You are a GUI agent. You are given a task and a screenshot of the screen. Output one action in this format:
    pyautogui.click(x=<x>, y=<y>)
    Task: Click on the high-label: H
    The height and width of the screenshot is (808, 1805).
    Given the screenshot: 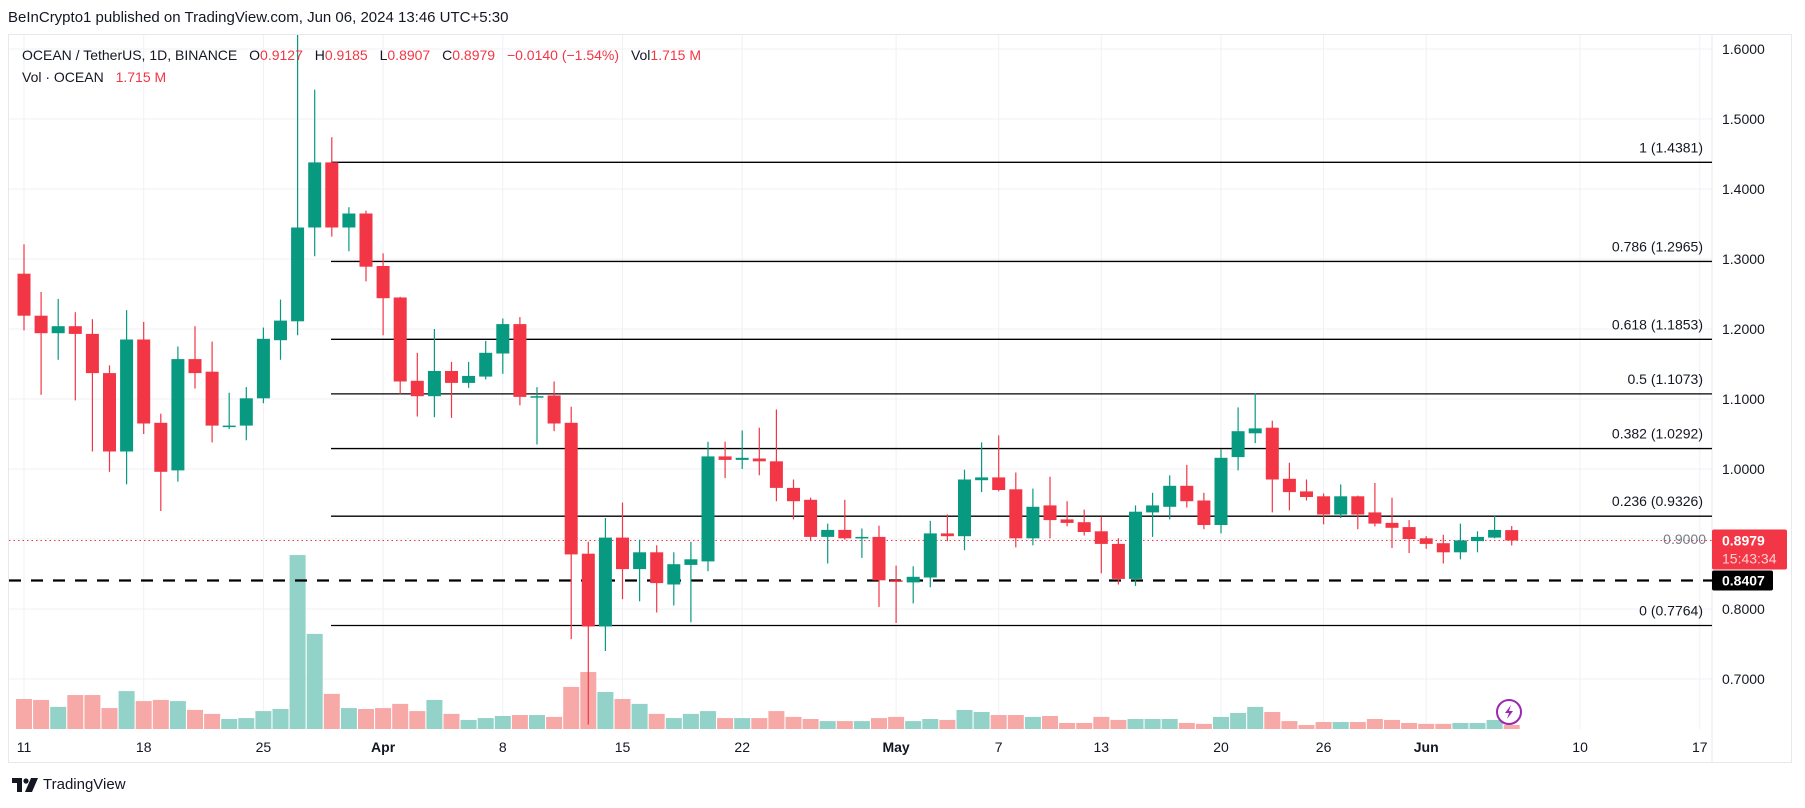 What is the action you would take?
    pyautogui.click(x=319, y=55)
    